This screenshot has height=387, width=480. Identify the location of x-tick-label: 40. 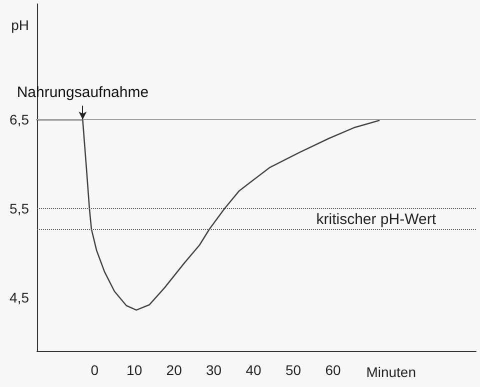
(254, 370).